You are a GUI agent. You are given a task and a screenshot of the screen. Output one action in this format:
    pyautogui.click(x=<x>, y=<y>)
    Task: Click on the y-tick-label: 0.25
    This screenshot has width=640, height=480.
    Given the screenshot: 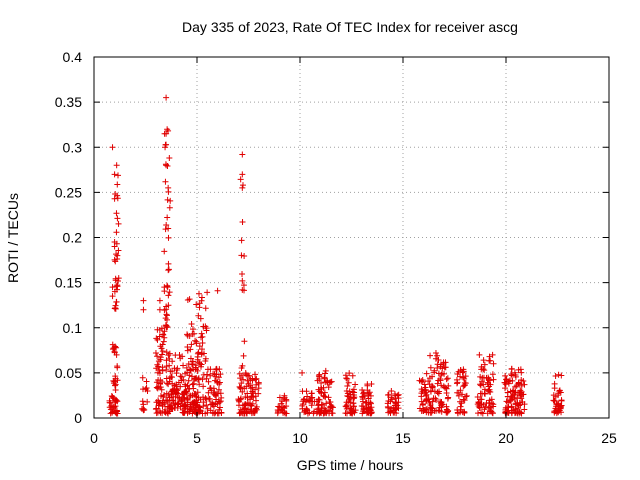 What is the action you would take?
    pyautogui.click(x=68, y=192)
    